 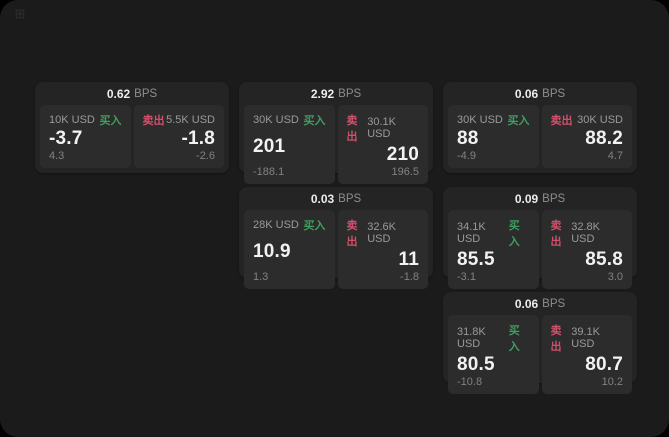 What do you see at coordinates (540, 139) in the screenshot?
I see `card-body: 30K USD 买入 88 -4.9 卖出 30K USD 88.2 4.7` at bounding box center [540, 139].